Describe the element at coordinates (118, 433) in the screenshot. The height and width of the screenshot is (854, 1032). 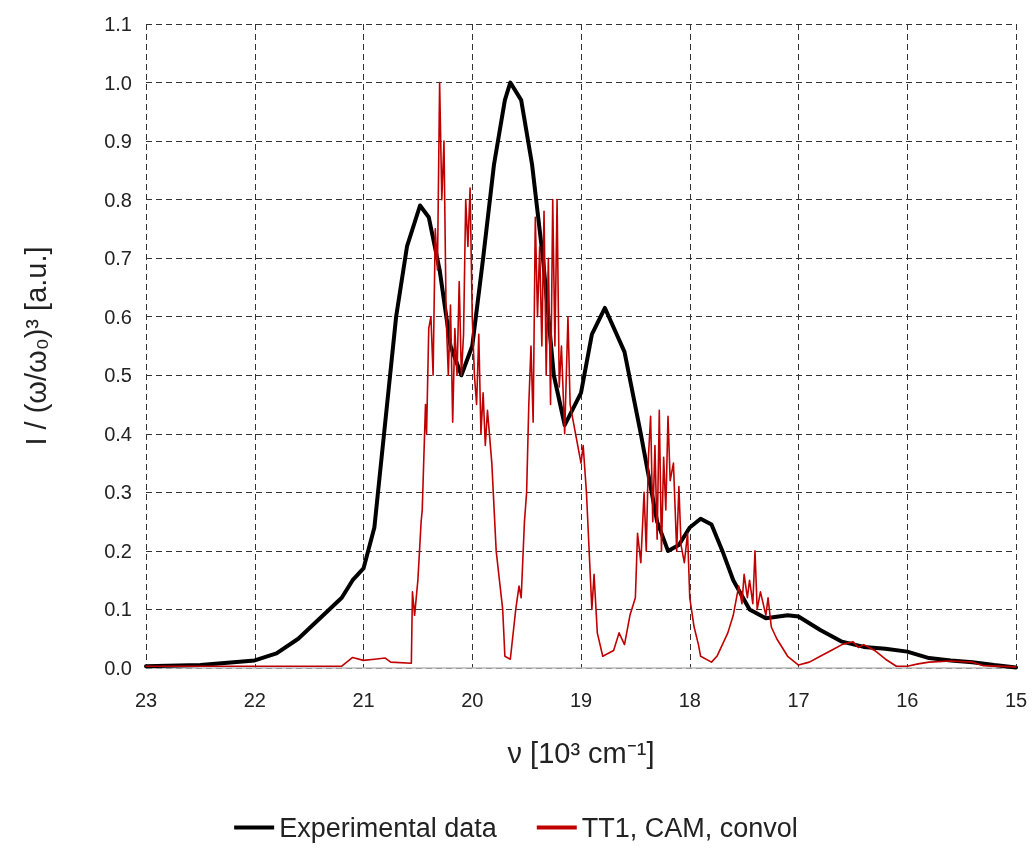
I see `y-tick-label: 0.4` at that location.